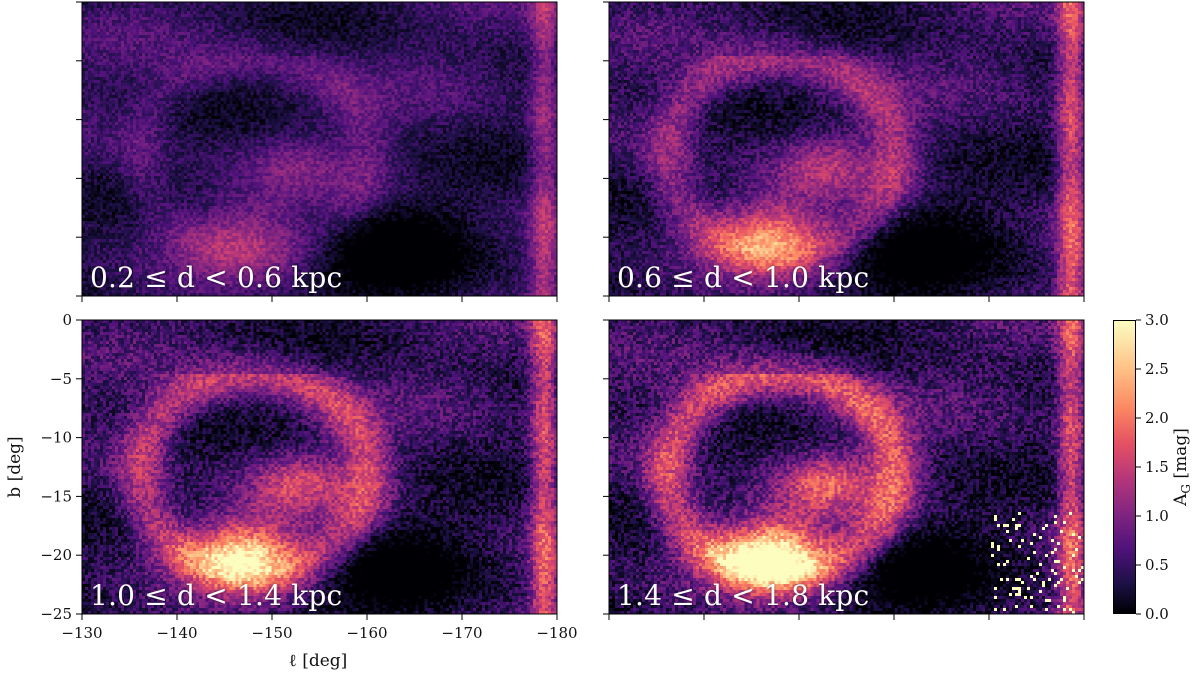  What do you see at coordinates (366, 633) in the screenshot?
I see `x-tick-label: −160` at bounding box center [366, 633].